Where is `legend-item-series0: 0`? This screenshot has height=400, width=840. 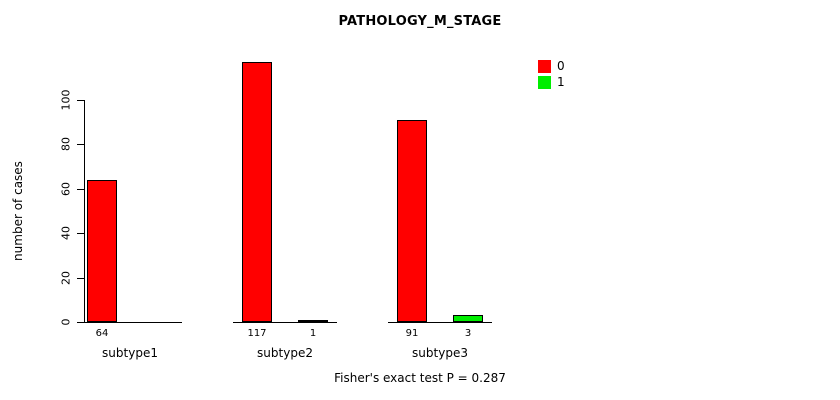
legend-item-series0: 0 is located at coordinates (551, 66).